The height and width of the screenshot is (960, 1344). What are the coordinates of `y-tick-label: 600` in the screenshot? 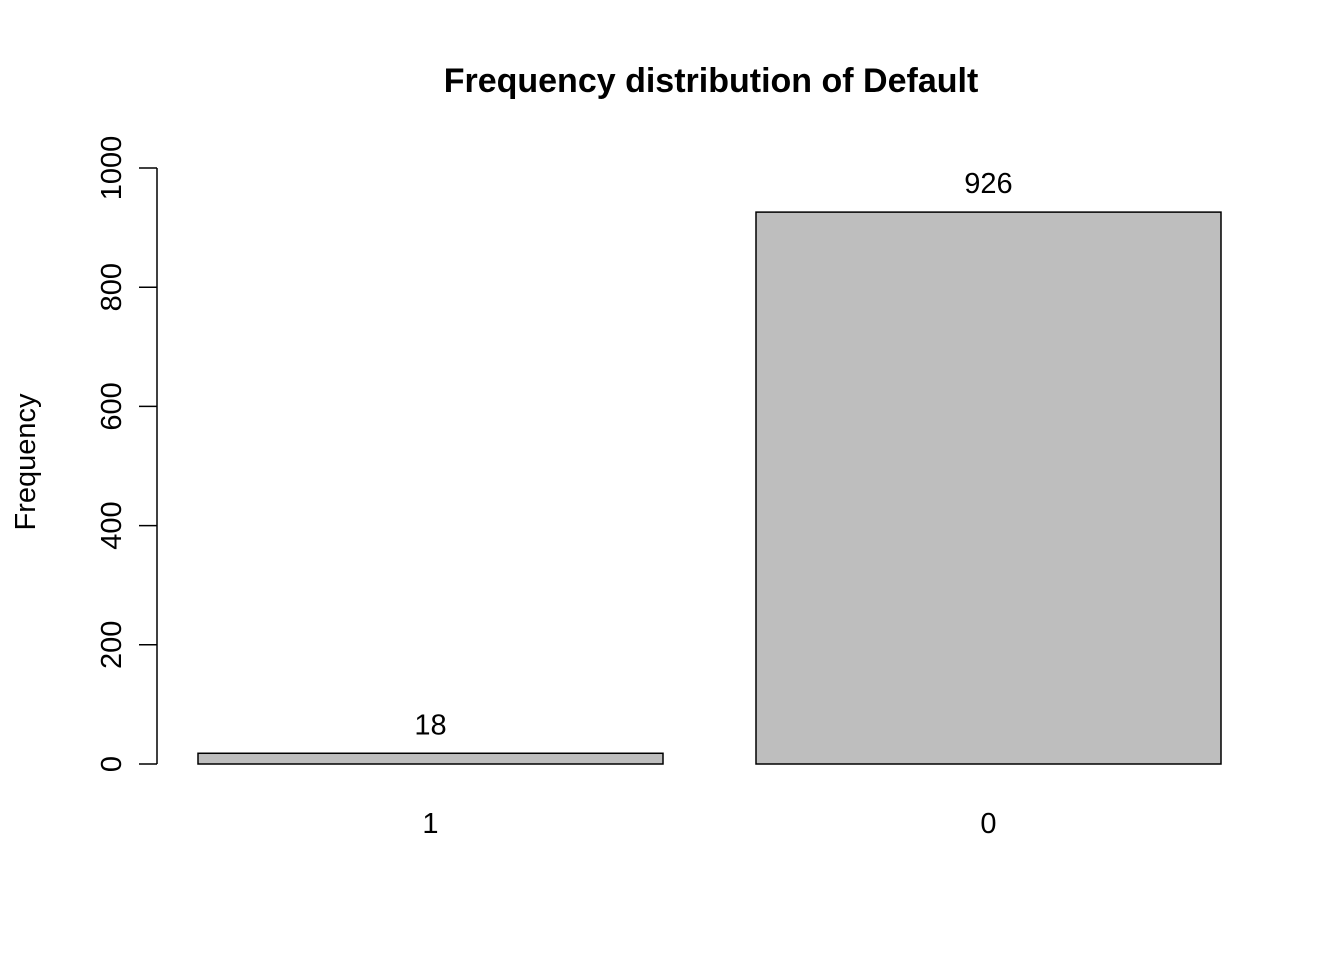 It's located at (112, 406).